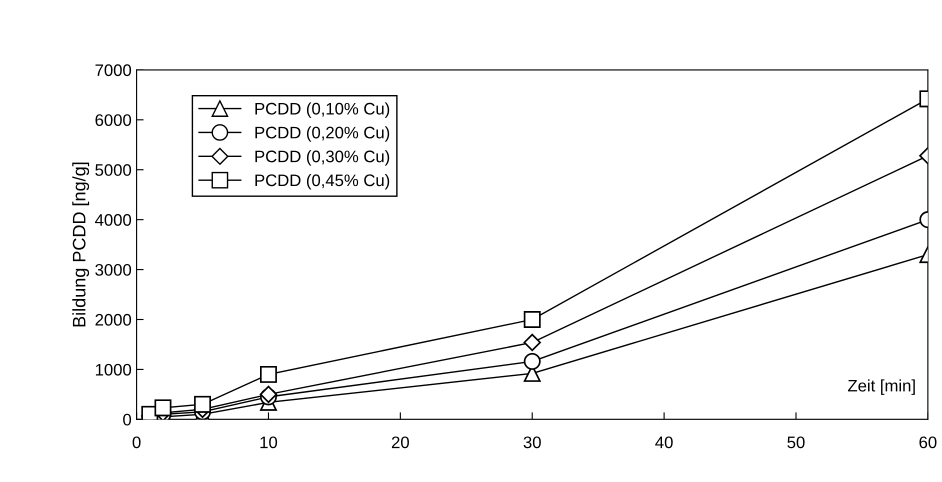 The image size is (942, 482). I want to click on y-tick-label: 4000, so click(113, 220).